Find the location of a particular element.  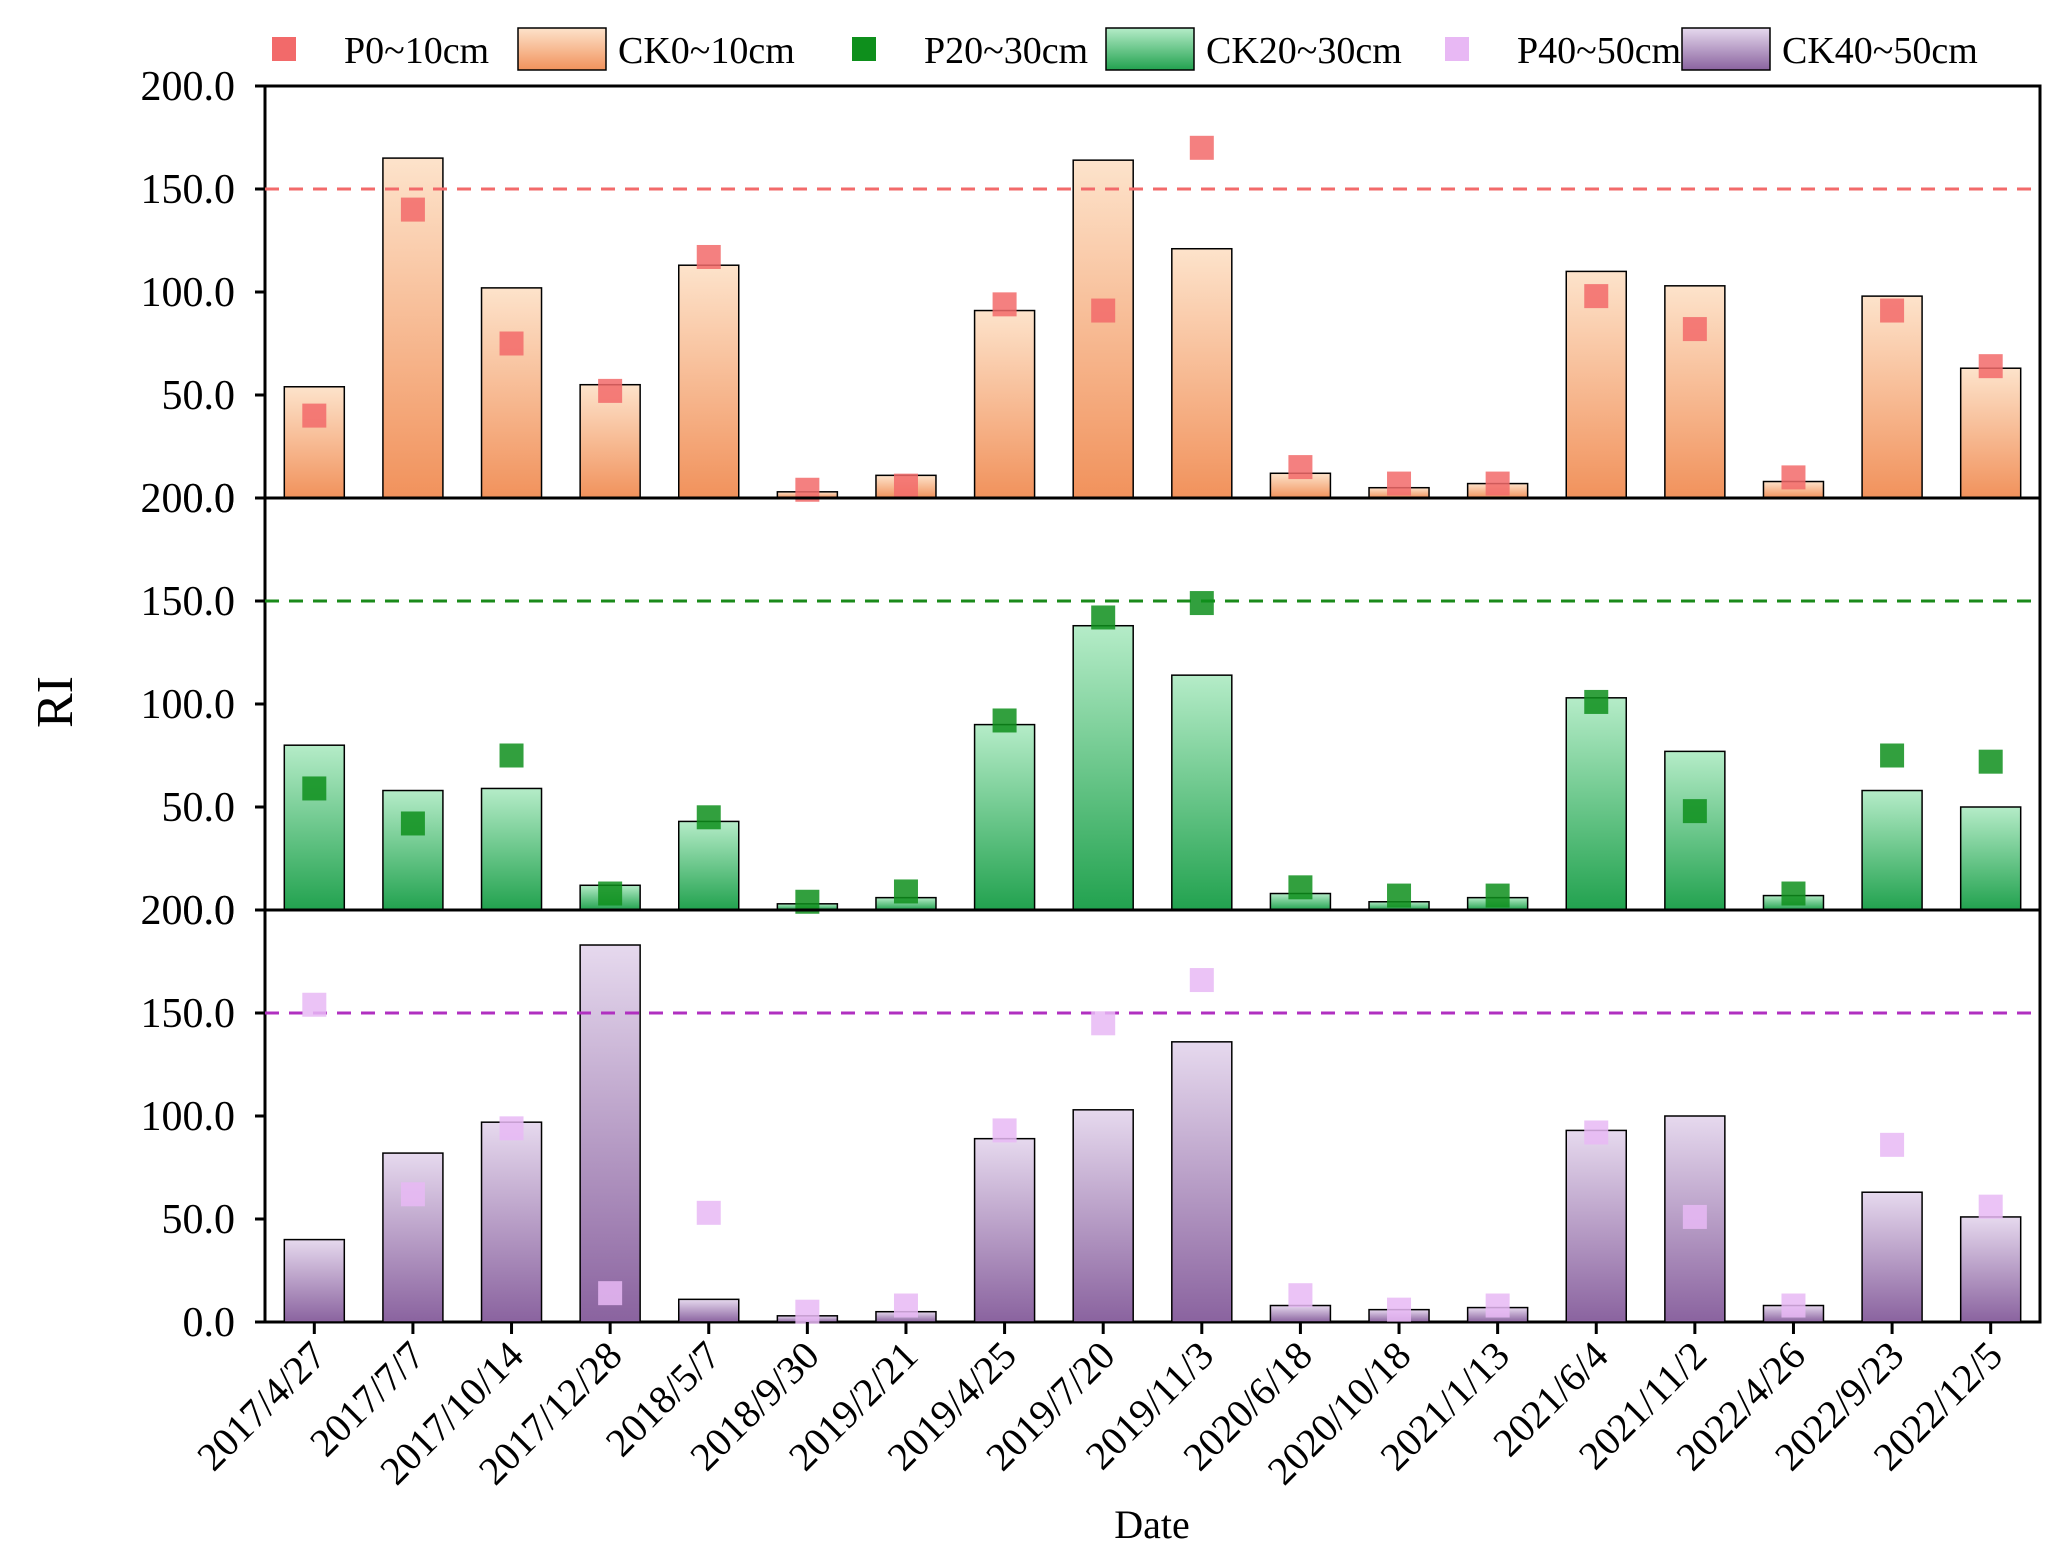

legend-item: CK40~50cm is located at coordinates (1829, 49).